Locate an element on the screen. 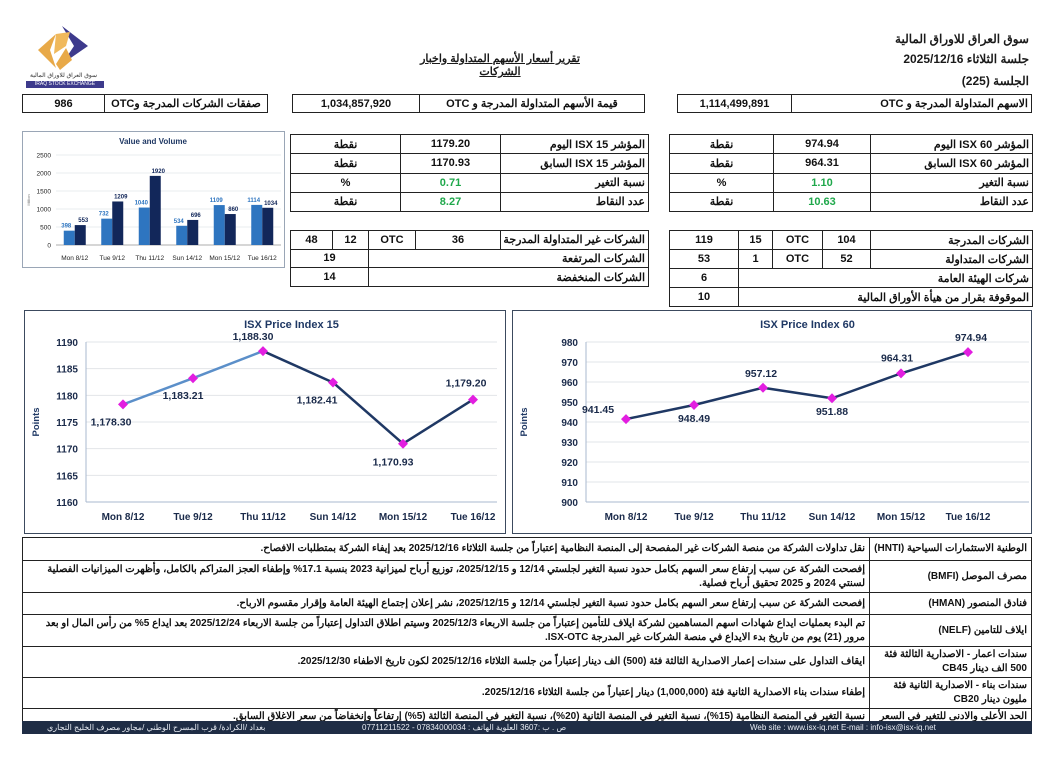 The width and height of the screenshot is (1037, 783). y-tick-label: 1175 is located at coordinates (67, 423).